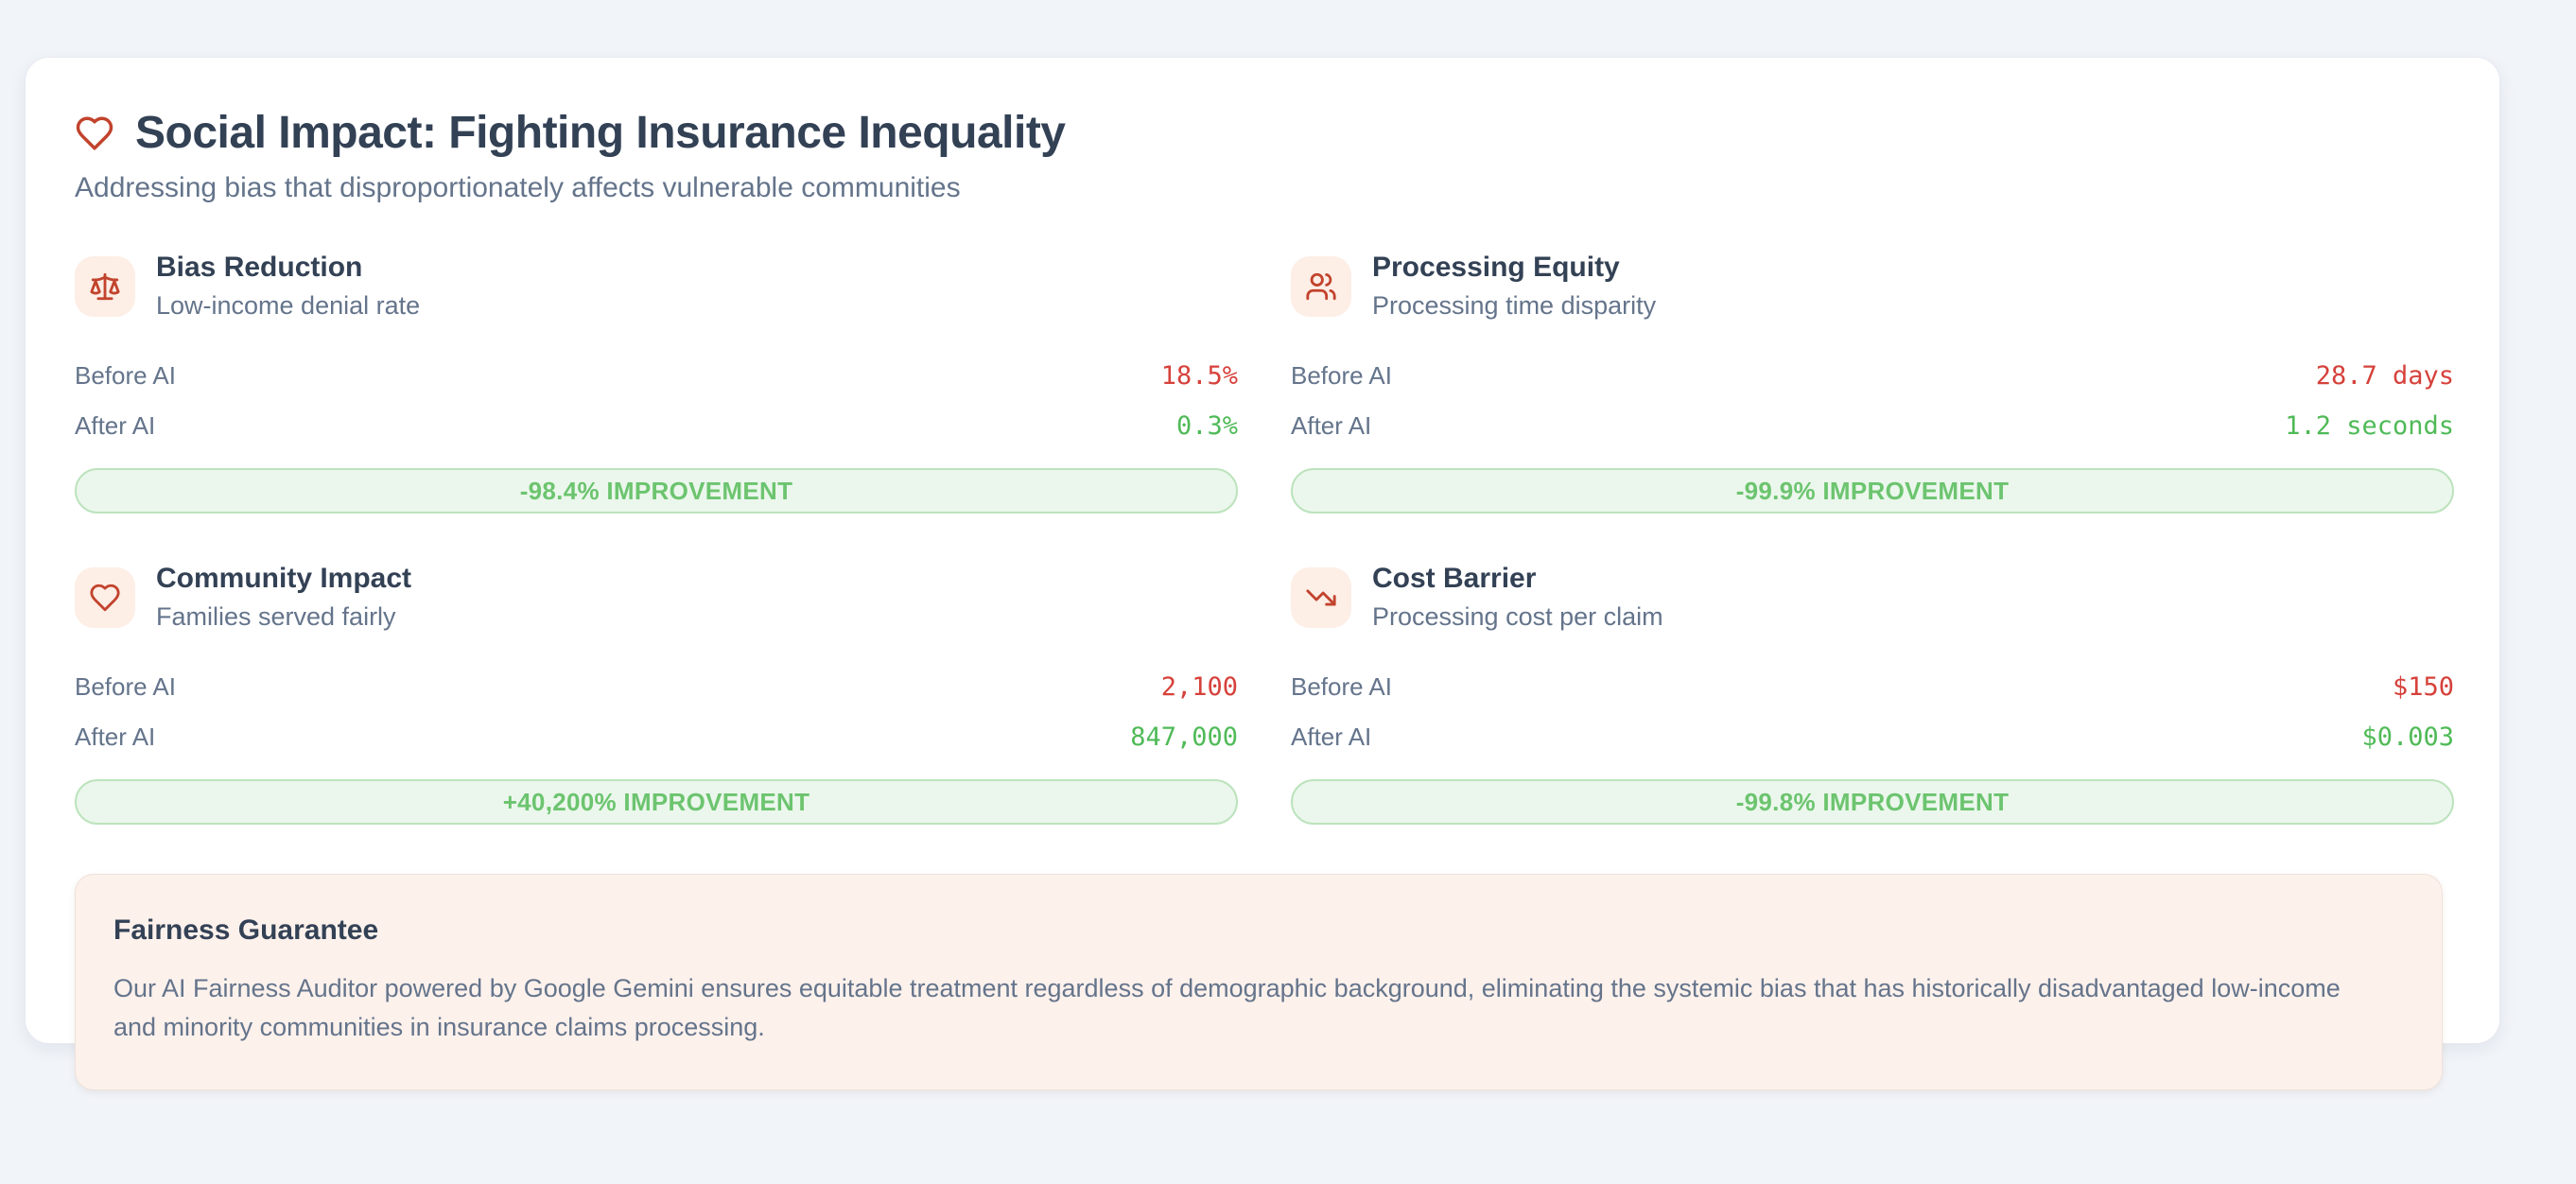 Image resolution: width=2576 pixels, height=1184 pixels. What do you see at coordinates (246, 930) in the screenshot?
I see `fairness-title: Fairness Guarantee` at bounding box center [246, 930].